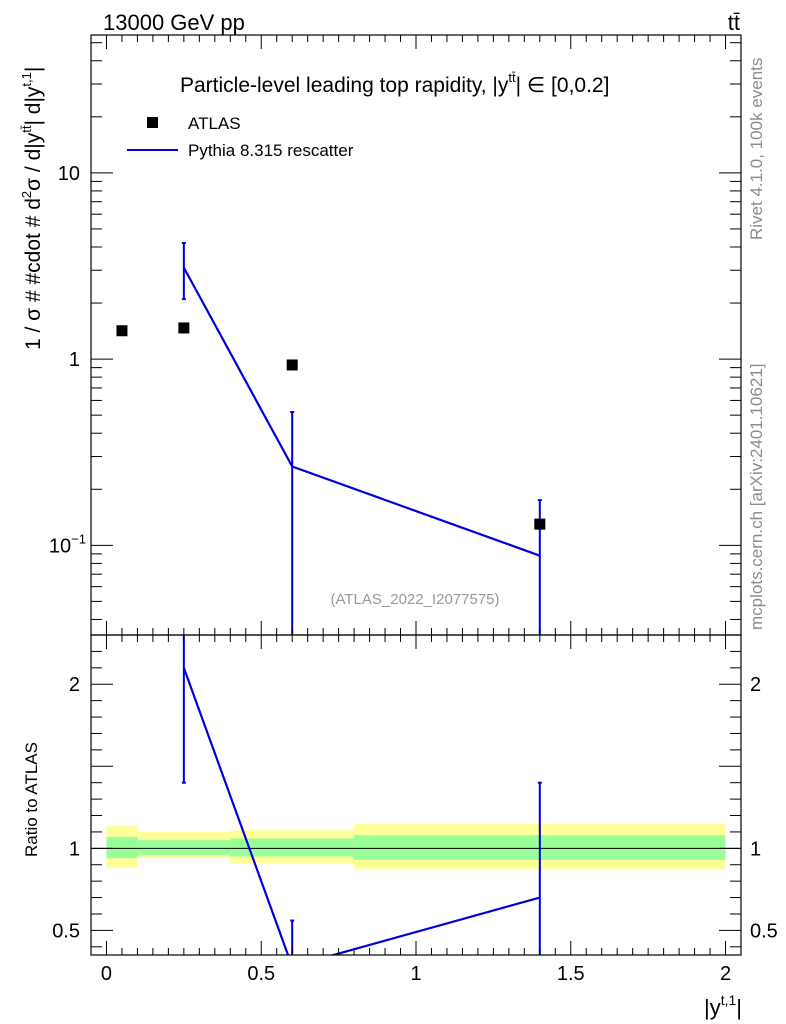 This screenshot has height=1024, width=786. What do you see at coordinates (152, 122) in the screenshot?
I see `legend-atlas-marker` at bounding box center [152, 122].